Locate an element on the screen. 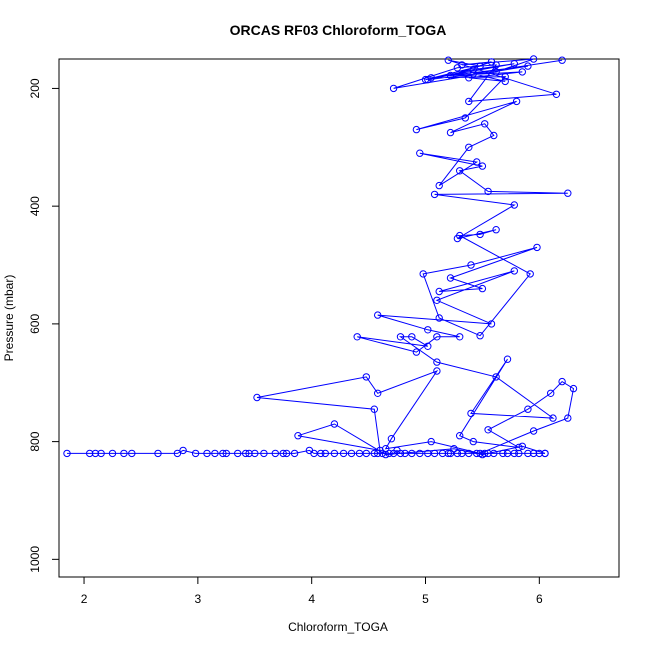 Image resolution: width=650 pixels, height=650 pixels. chart-title: ORCAS RF03 Chloroform_TOGA is located at coordinates (338, 30).